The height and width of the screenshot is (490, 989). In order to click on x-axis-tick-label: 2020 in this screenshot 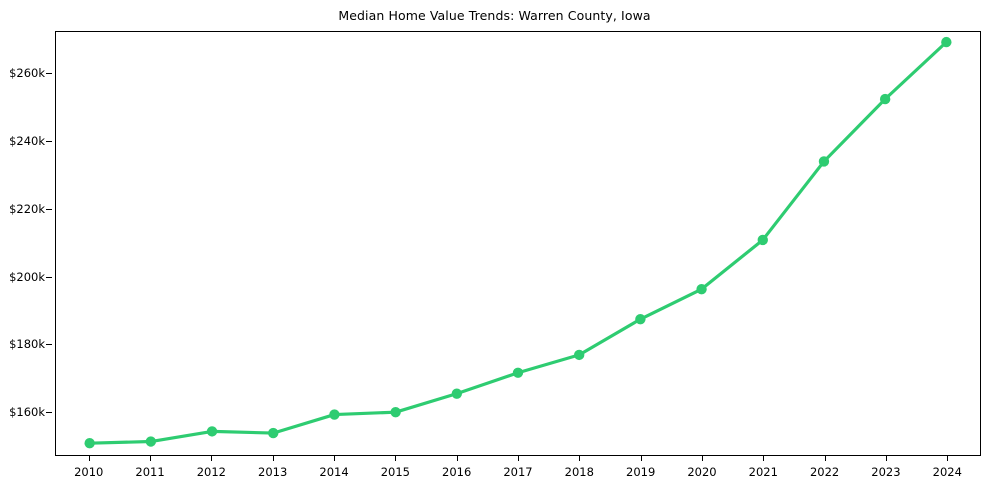, I will do `click(702, 472)`.